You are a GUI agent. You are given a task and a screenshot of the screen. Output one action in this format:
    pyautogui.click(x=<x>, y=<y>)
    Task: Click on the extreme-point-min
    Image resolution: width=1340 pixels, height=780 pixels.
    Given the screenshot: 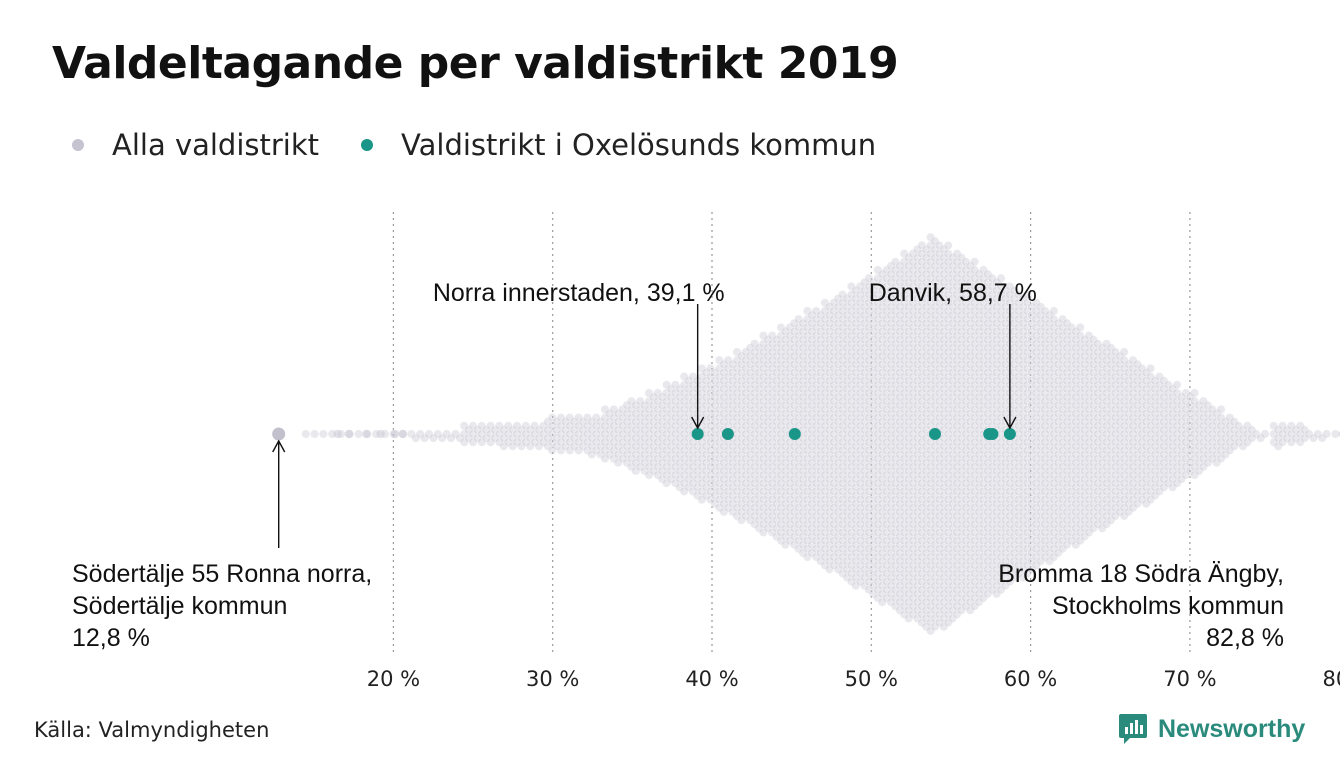 What is the action you would take?
    pyautogui.click(x=279, y=434)
    